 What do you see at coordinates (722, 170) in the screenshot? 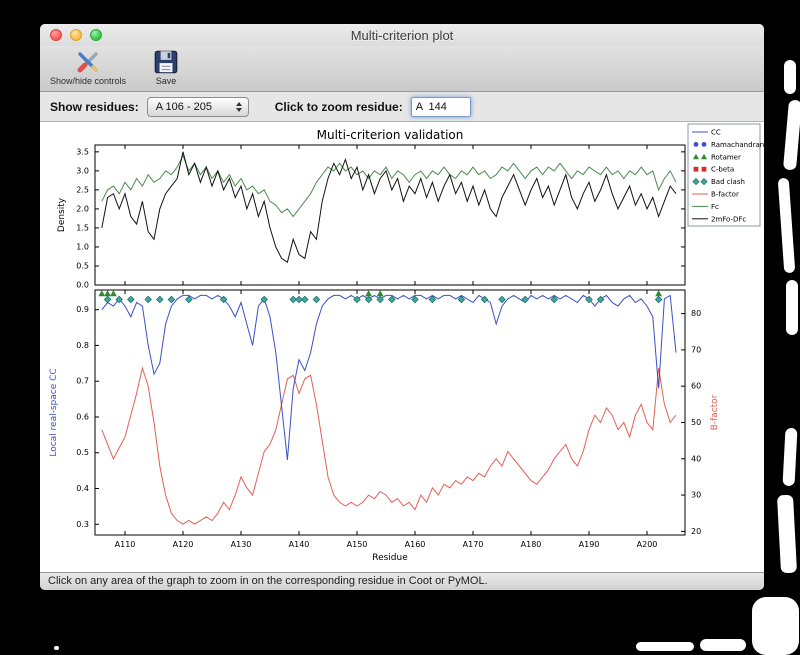
I see `svg-text: C-beta` at bounding box center [722, 170].